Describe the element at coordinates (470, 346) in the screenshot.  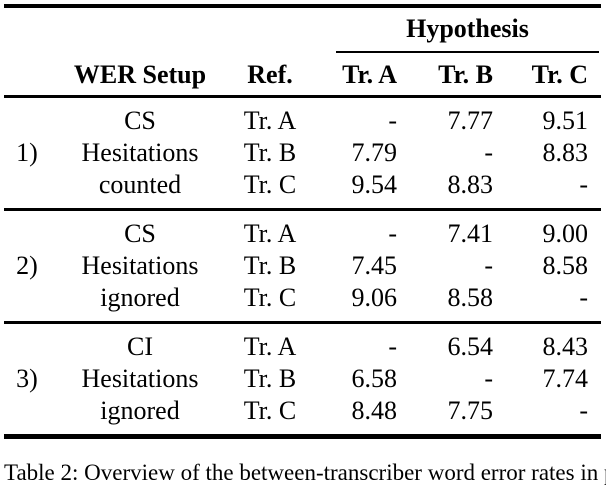
I see `wer-cell: 6.54` at that location.